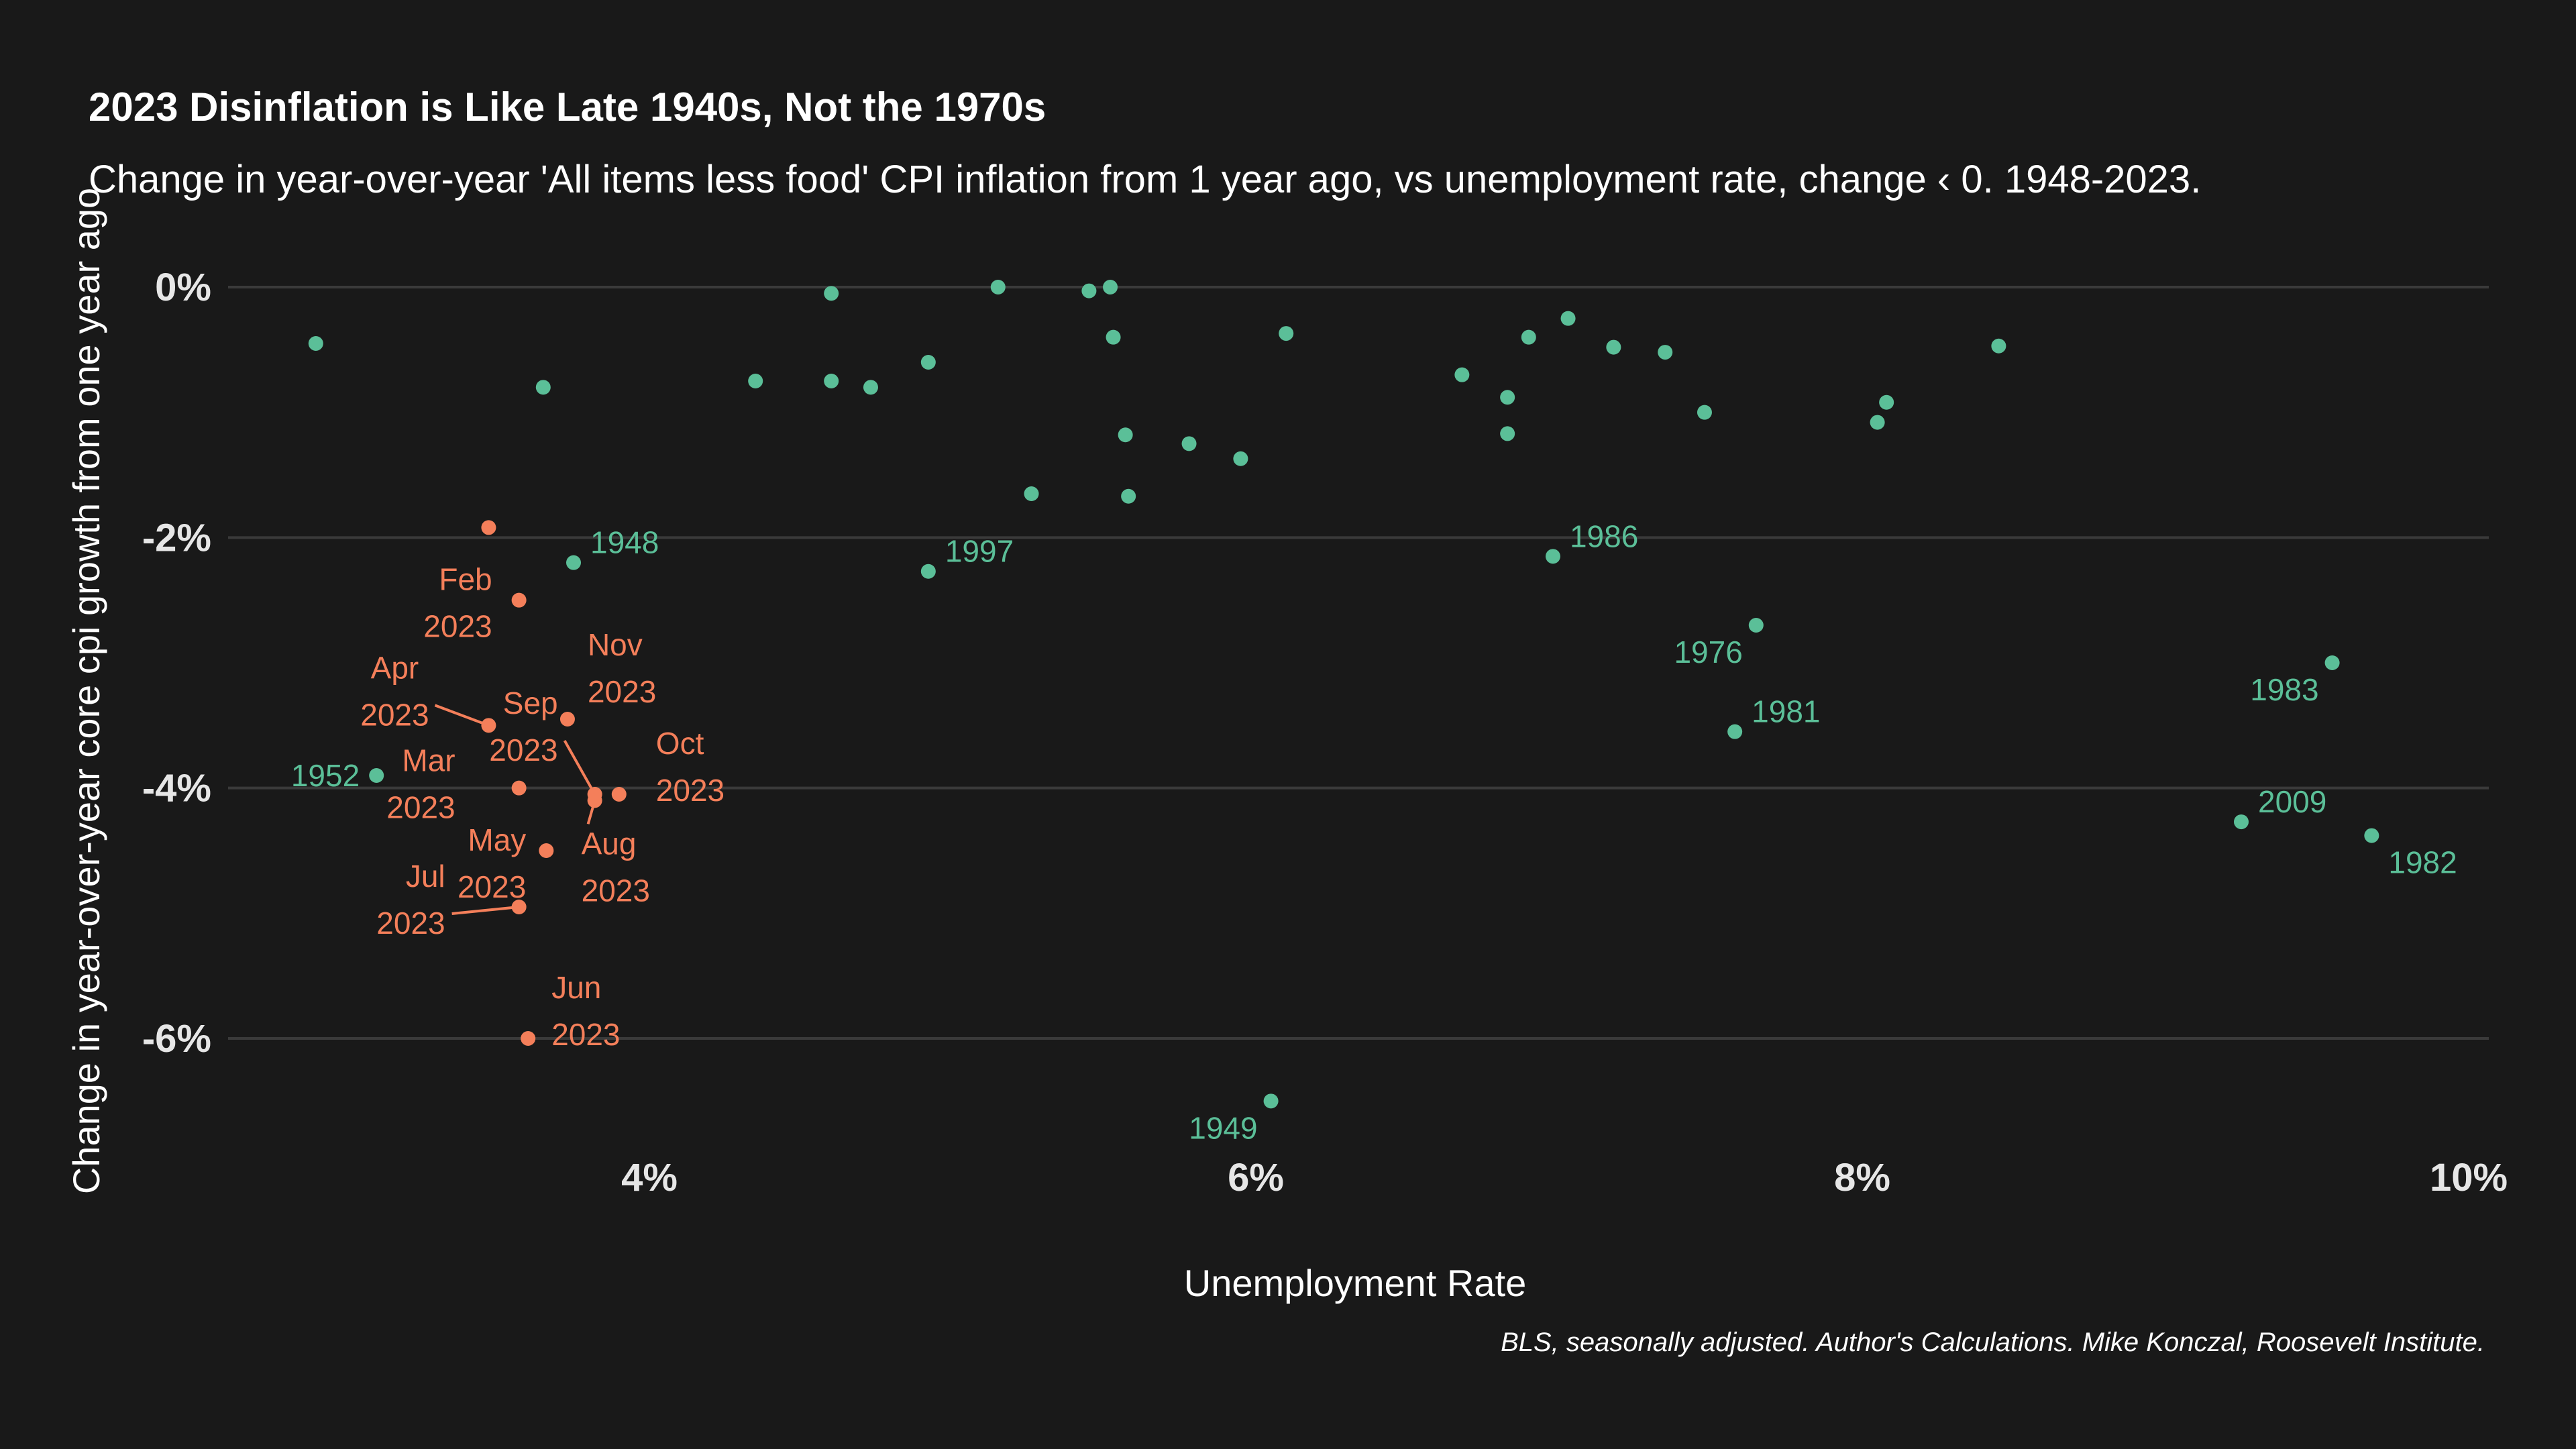  Describe the element at coordinates (1564, 1177) in the screenshot. I see `x-axis-ticks: 4% 6% 8% 10%` at that location.